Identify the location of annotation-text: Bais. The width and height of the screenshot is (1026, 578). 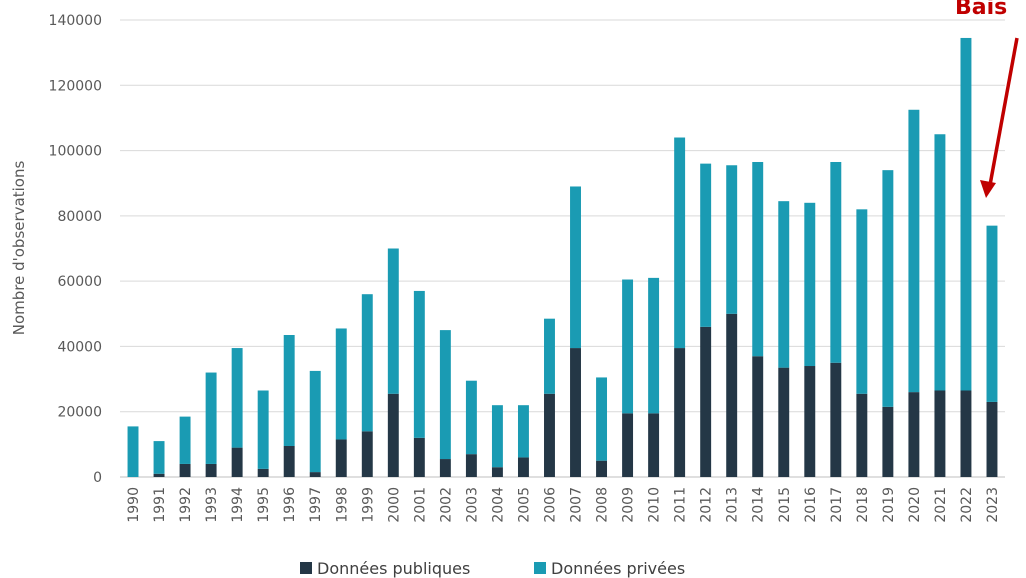
(981, 10).